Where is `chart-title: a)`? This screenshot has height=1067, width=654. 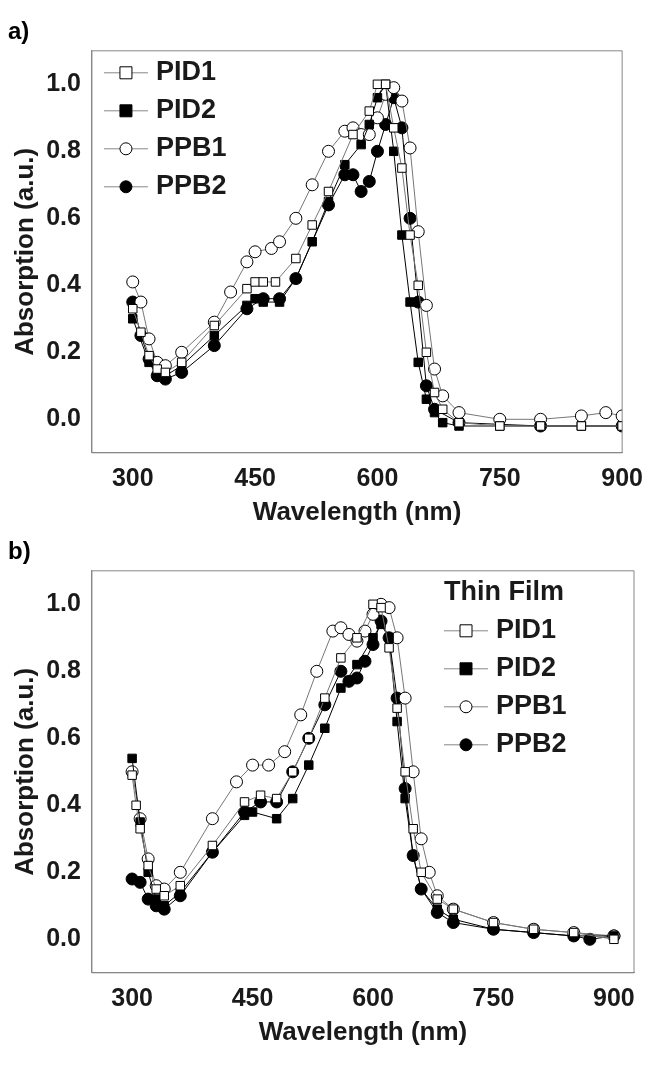 chart-title: a) is located at coordinates (19, 31).